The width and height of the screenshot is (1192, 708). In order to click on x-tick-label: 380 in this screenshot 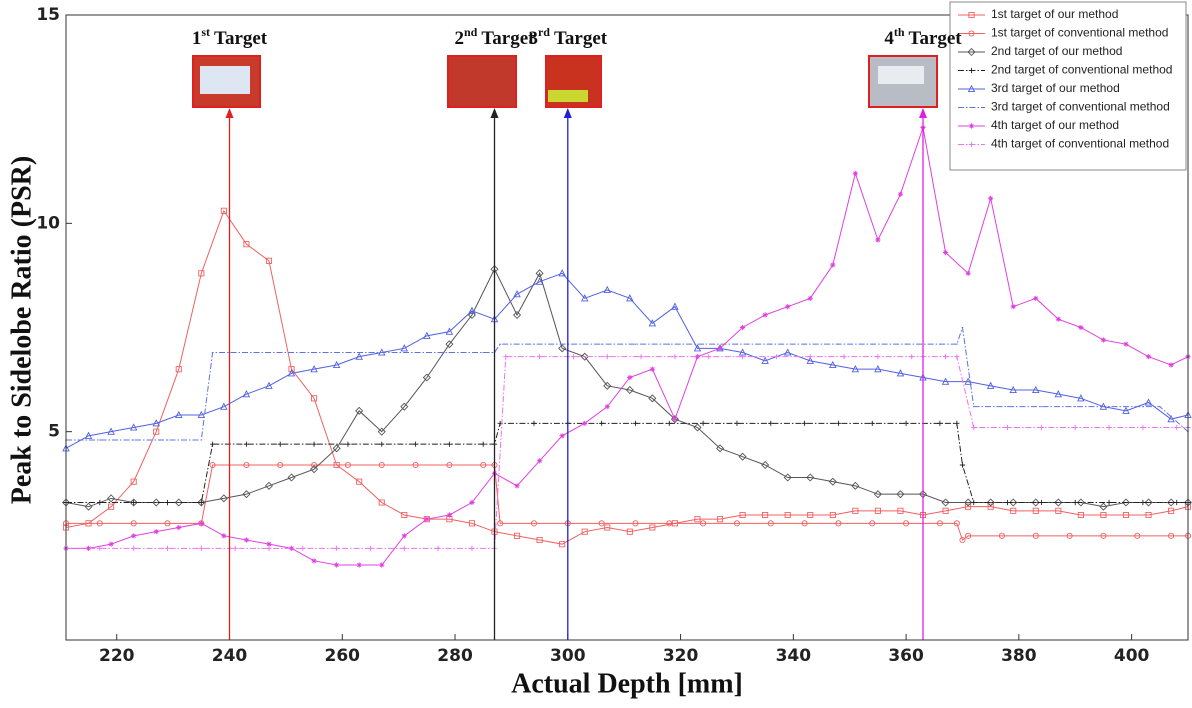, I will do `click(1019, 656)`.